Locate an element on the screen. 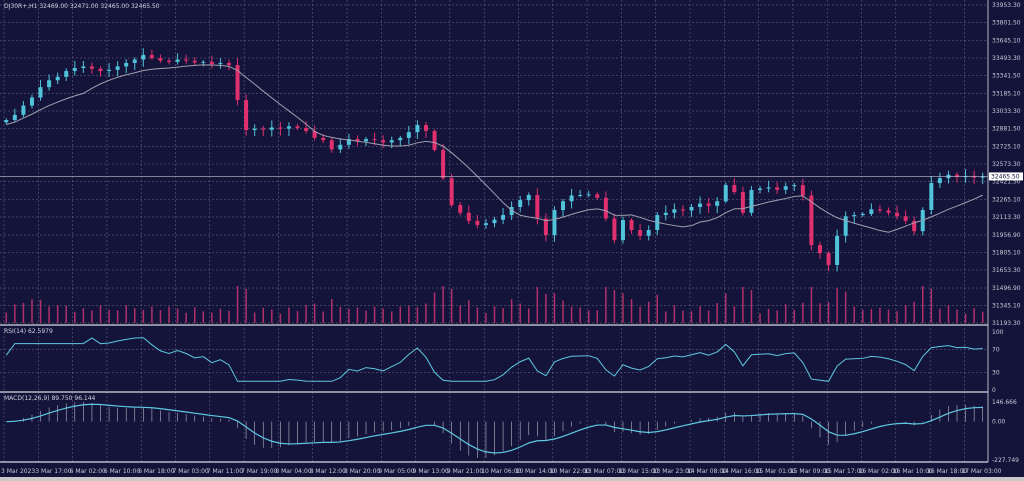 This screenshot has width=1024, height=481. time-tick-label: 8 Mar 04:00 is located at coordinates (293, 471).